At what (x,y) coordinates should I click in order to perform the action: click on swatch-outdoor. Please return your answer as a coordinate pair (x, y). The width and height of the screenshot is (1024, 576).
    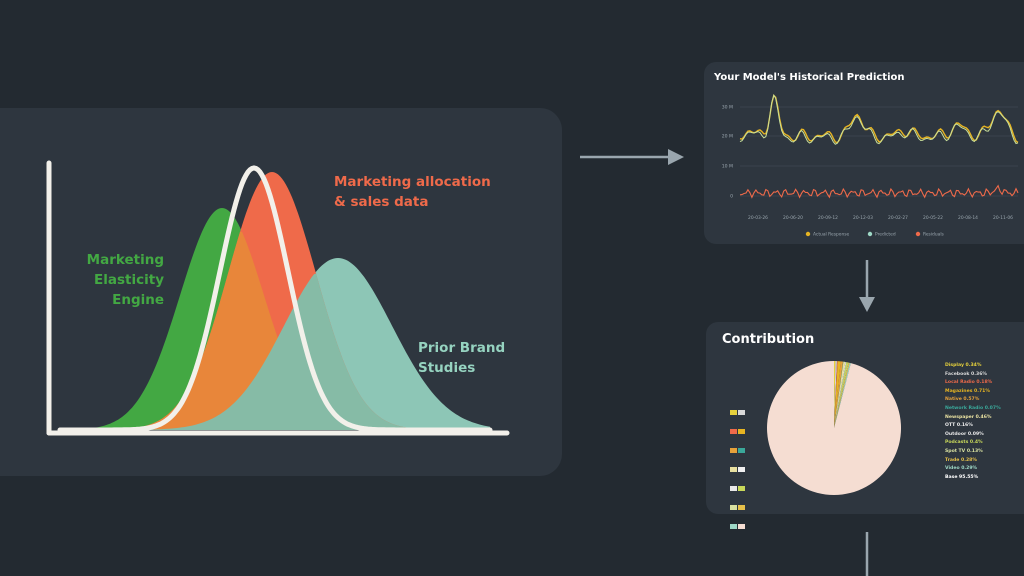
    Looking at the image, I should click on (733, 488).